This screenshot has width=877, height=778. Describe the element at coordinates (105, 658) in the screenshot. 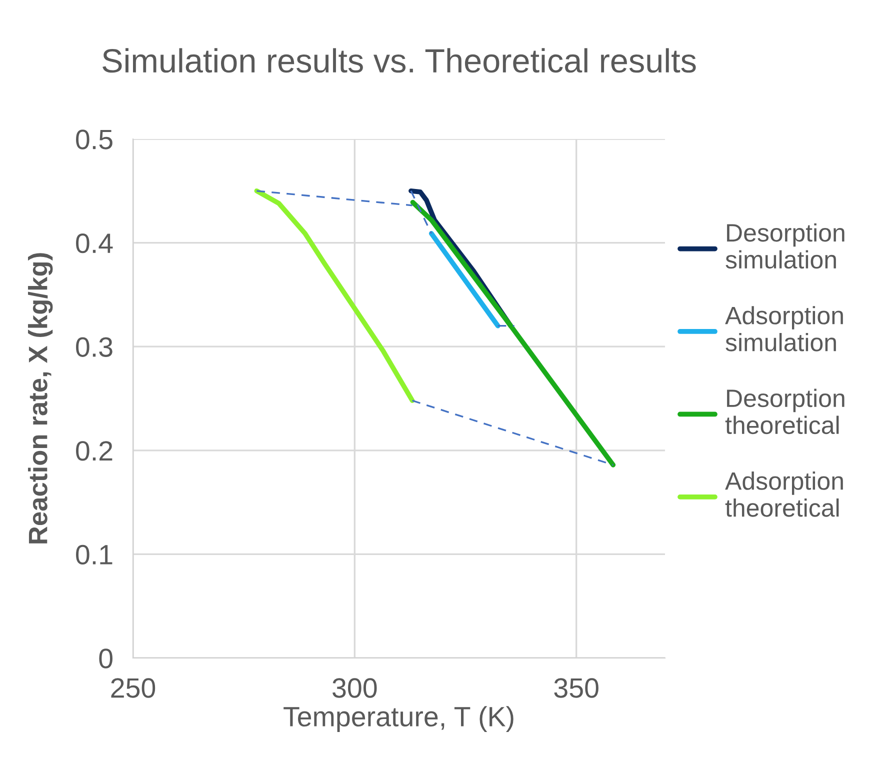

I see `y-tick-label: 0` at that location.